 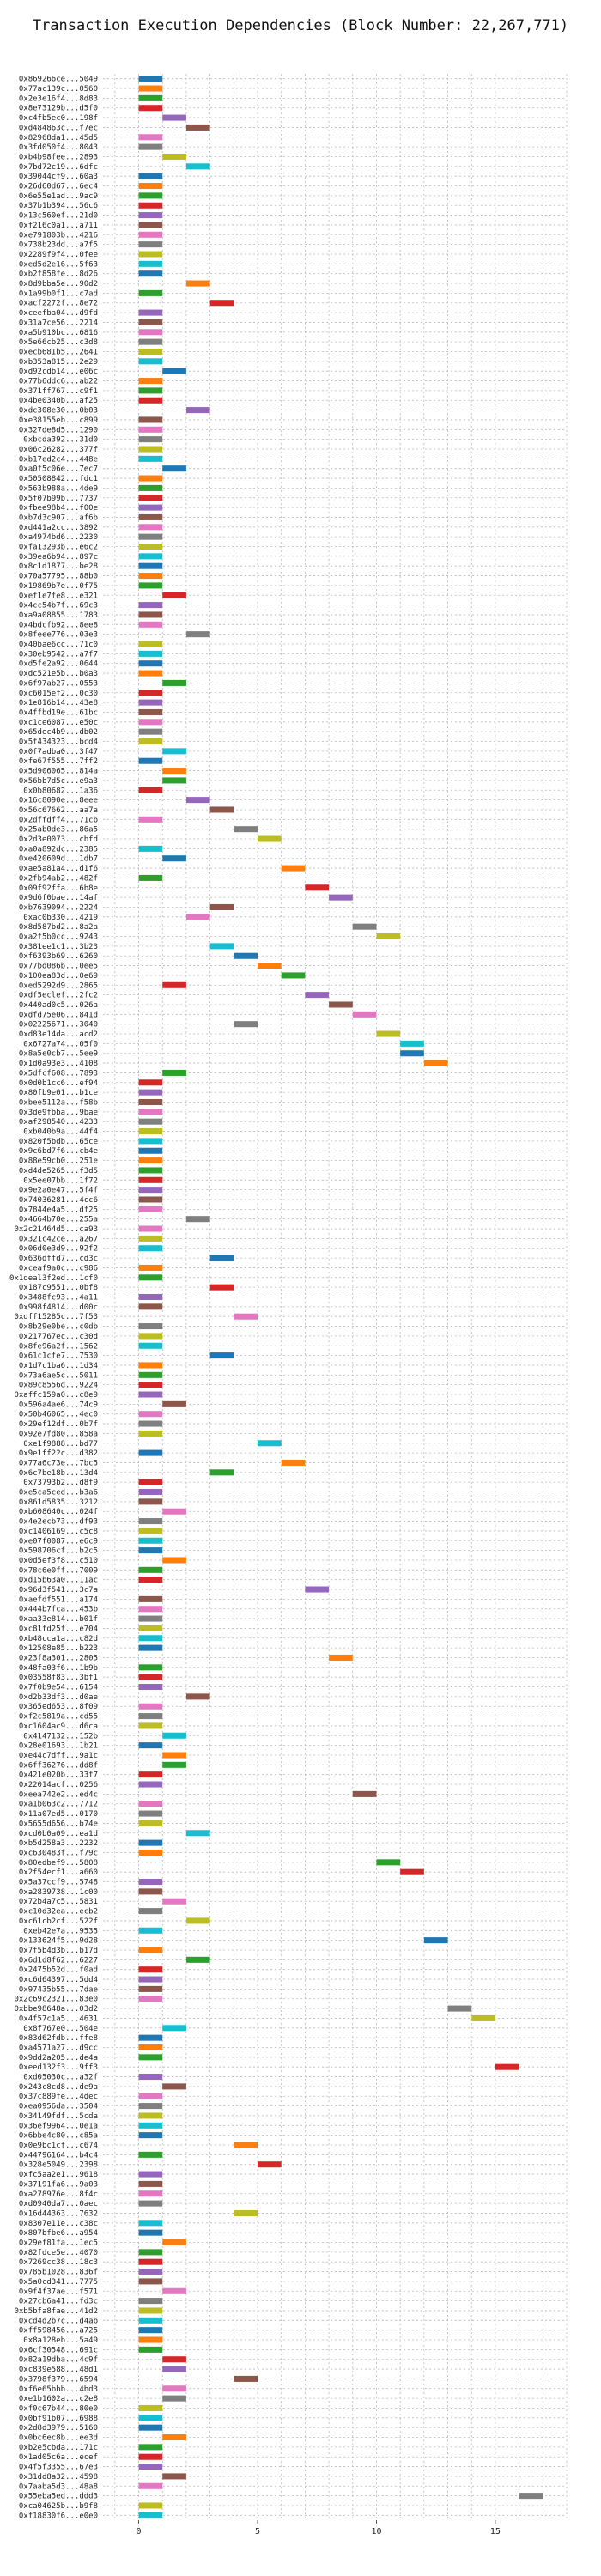 What do you see at coordinates (58, 80) in the screenshot?
I see `tx-hash-label: 0x869266ce...5049` at bounding box center [58, 80].